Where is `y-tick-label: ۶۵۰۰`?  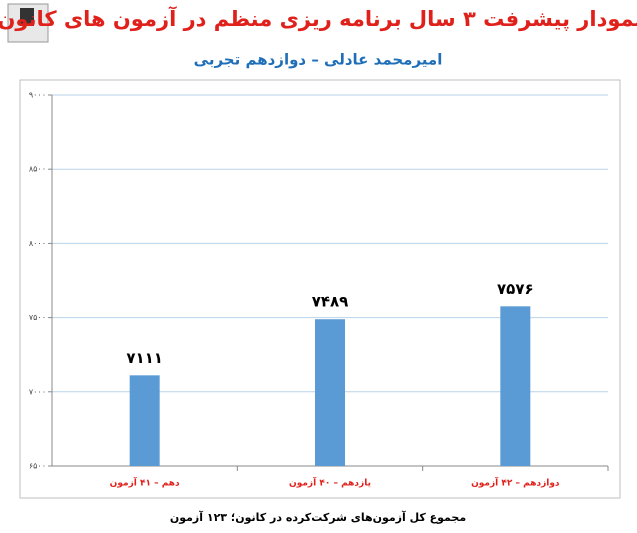 y-tick-label: ۶۵۰۰ is located at coordinates (37, 466).